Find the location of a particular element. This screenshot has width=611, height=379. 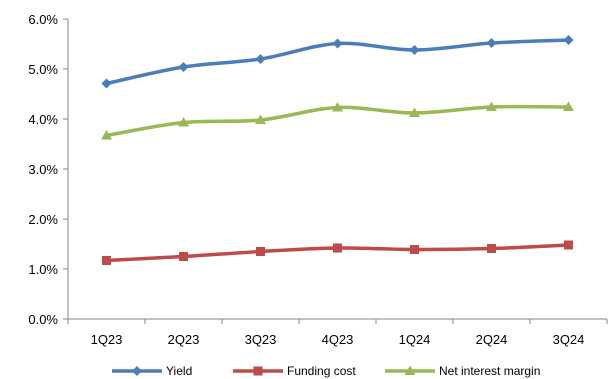

x-tick-label: 2Q24 is located at coordinates (492, 339).